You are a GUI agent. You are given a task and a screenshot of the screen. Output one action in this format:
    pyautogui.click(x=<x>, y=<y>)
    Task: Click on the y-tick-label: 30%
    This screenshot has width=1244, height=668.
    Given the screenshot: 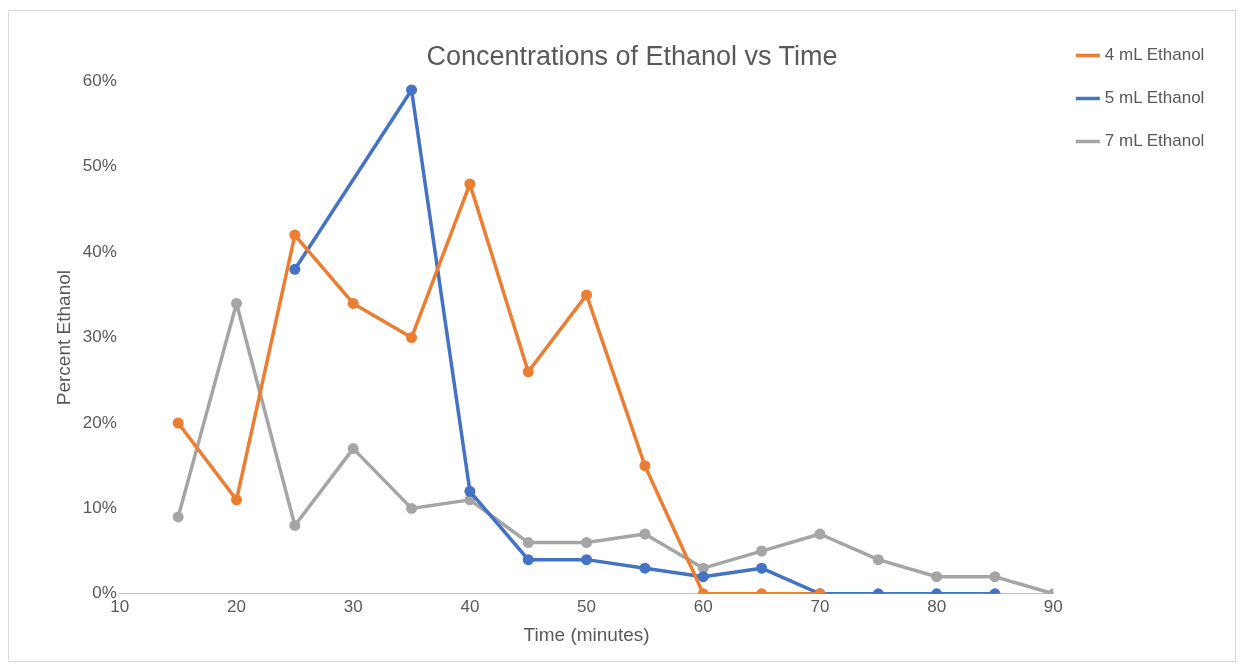 What is the action you would take?
    pyautogui.click(x=99, y=337)
    